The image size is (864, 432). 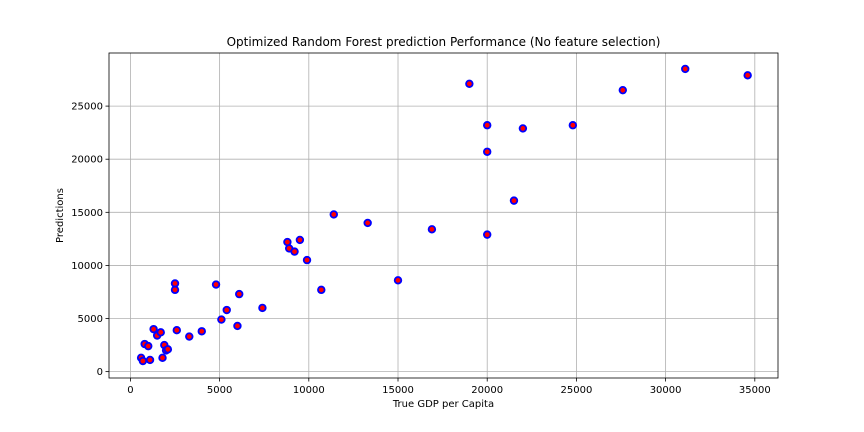 What do you see at coordinates (309, 390) in the screenshot?
I see `x-tick-label: 10000` at bounding box center [309, 390].